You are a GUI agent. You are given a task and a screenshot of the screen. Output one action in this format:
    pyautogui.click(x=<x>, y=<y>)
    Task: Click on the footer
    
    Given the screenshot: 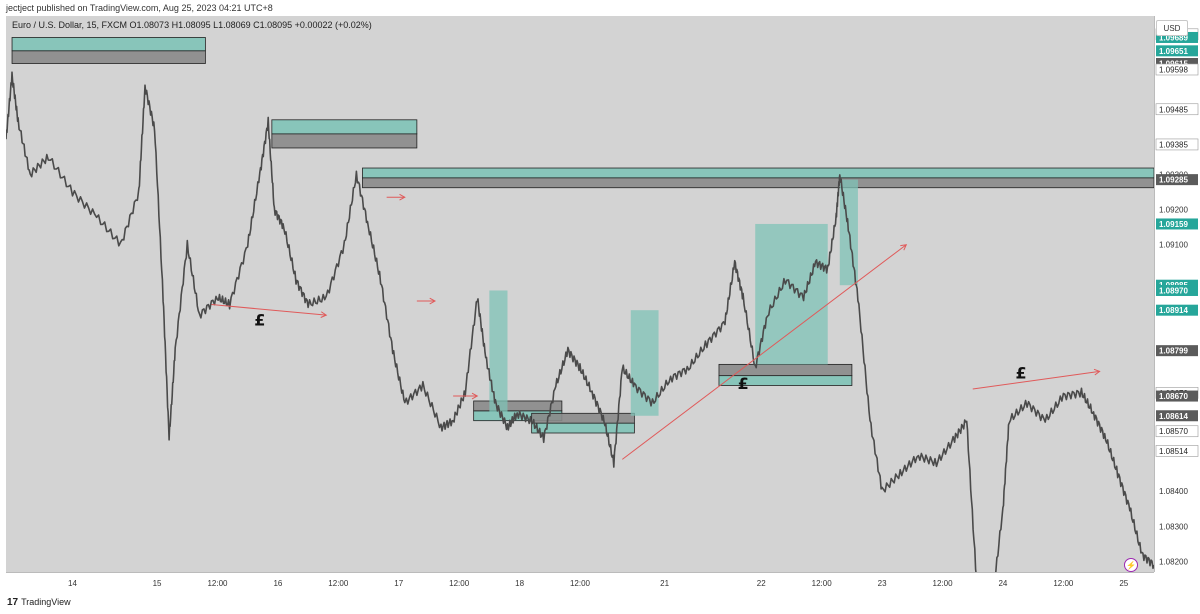 What is the action you would take?
    pyautogui.click(x=600, y=603)
    